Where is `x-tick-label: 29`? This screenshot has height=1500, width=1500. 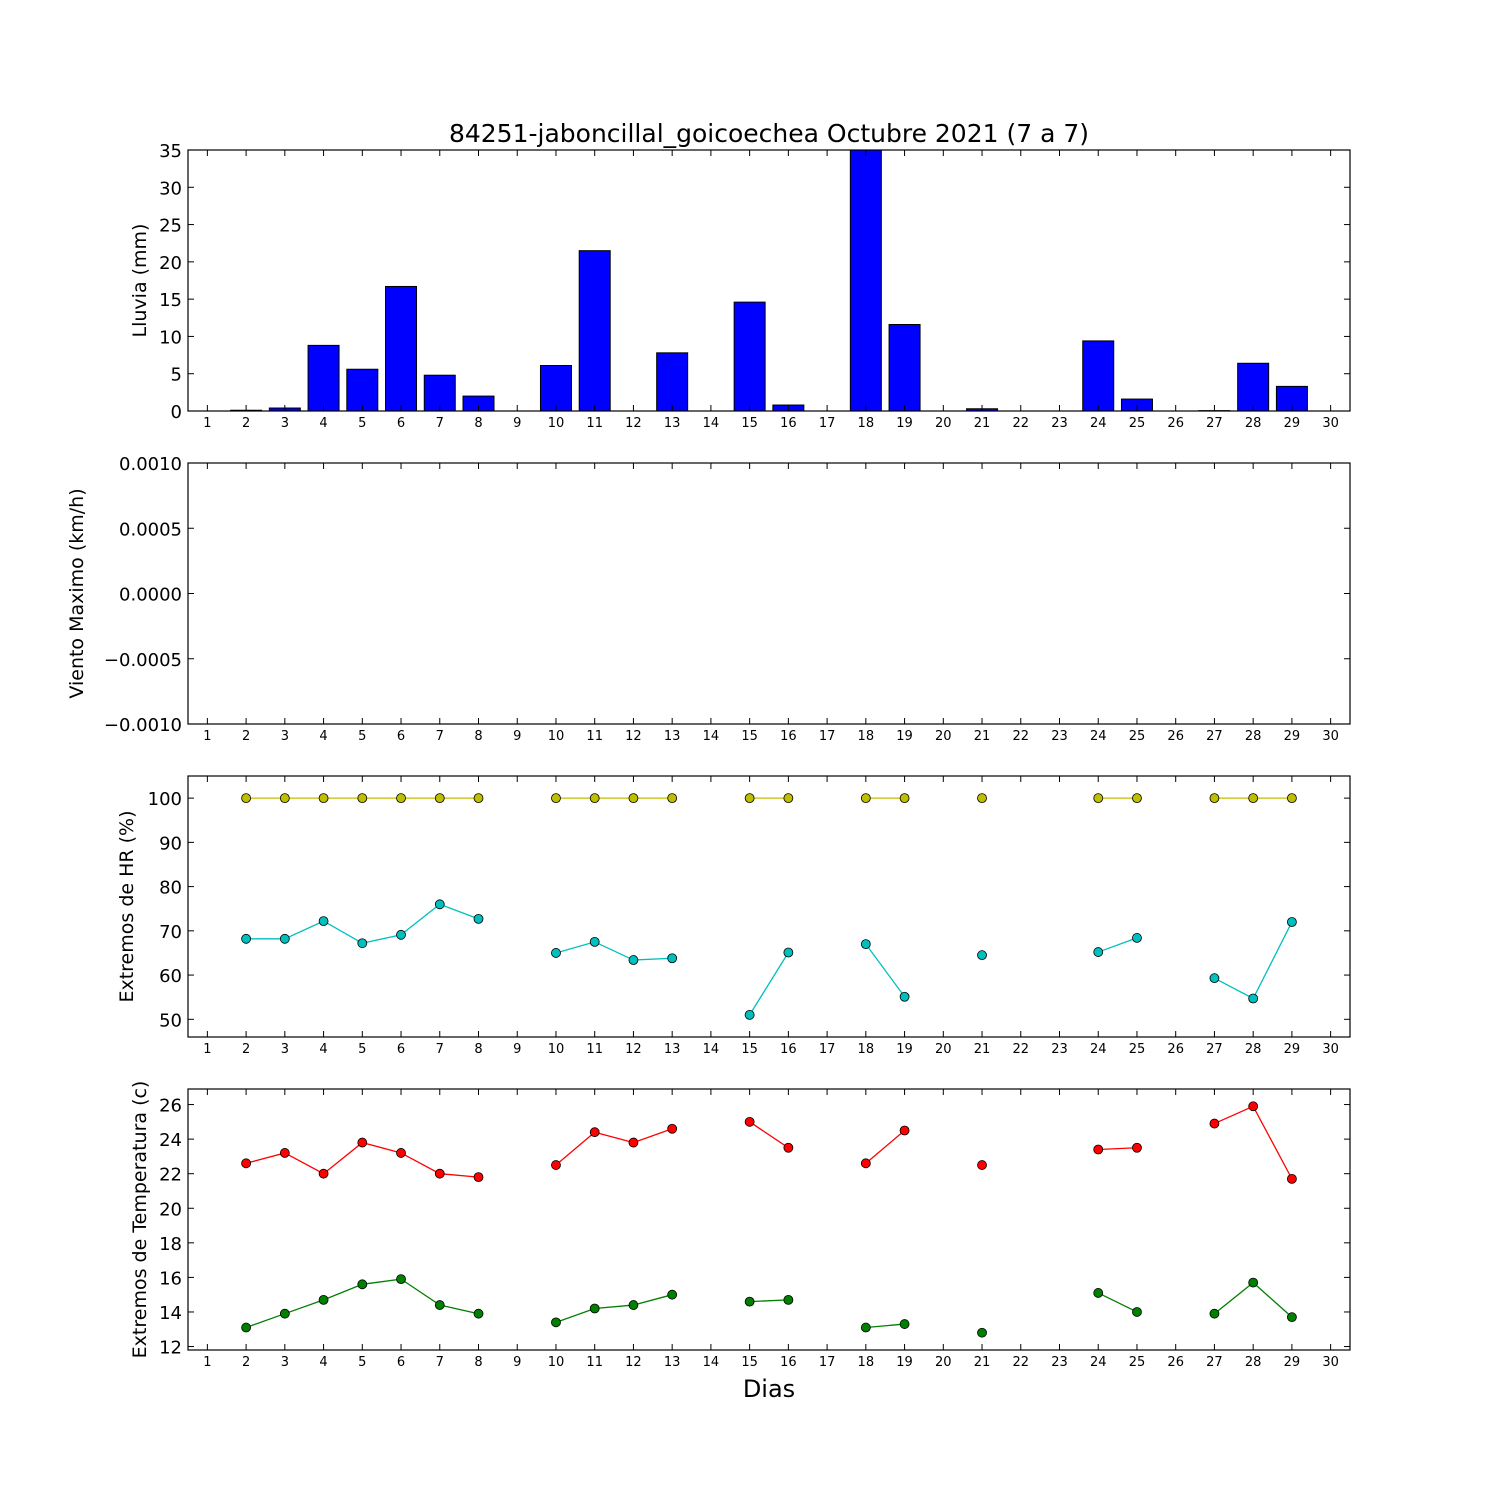
x-tick-label: 29 is located at coordinates (1292, 423).